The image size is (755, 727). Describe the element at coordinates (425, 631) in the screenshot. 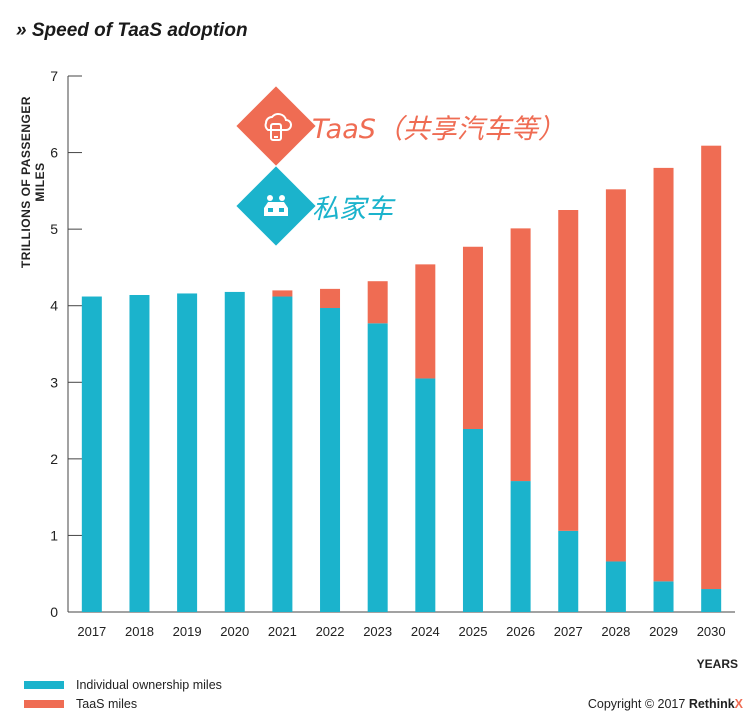

I see `x-tick-label-2024: 2024` at that location.